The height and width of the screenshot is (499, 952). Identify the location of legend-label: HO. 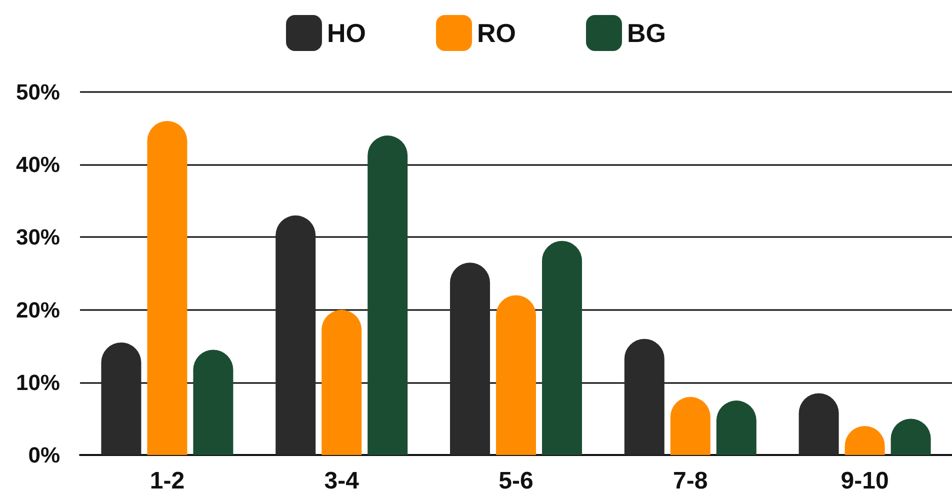
(346, 33).